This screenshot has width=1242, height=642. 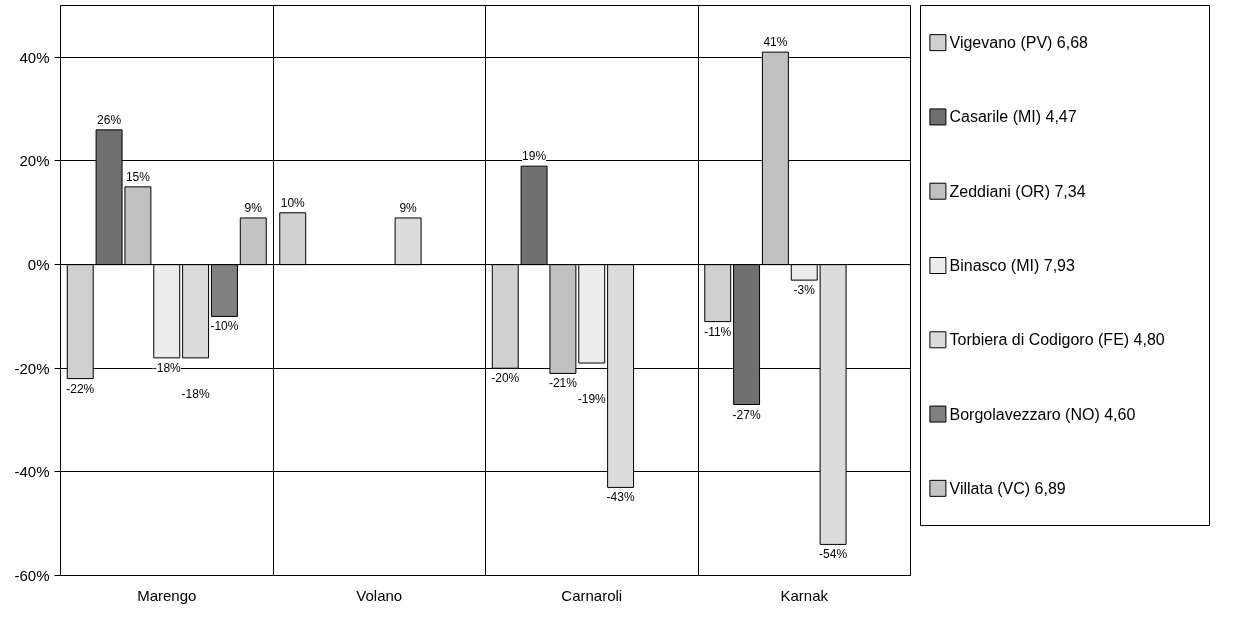 What do you see at coordinates (167, 595) in the screenshot?
I see `x-tick-label: Marengo` at bounding box center [167, 595].